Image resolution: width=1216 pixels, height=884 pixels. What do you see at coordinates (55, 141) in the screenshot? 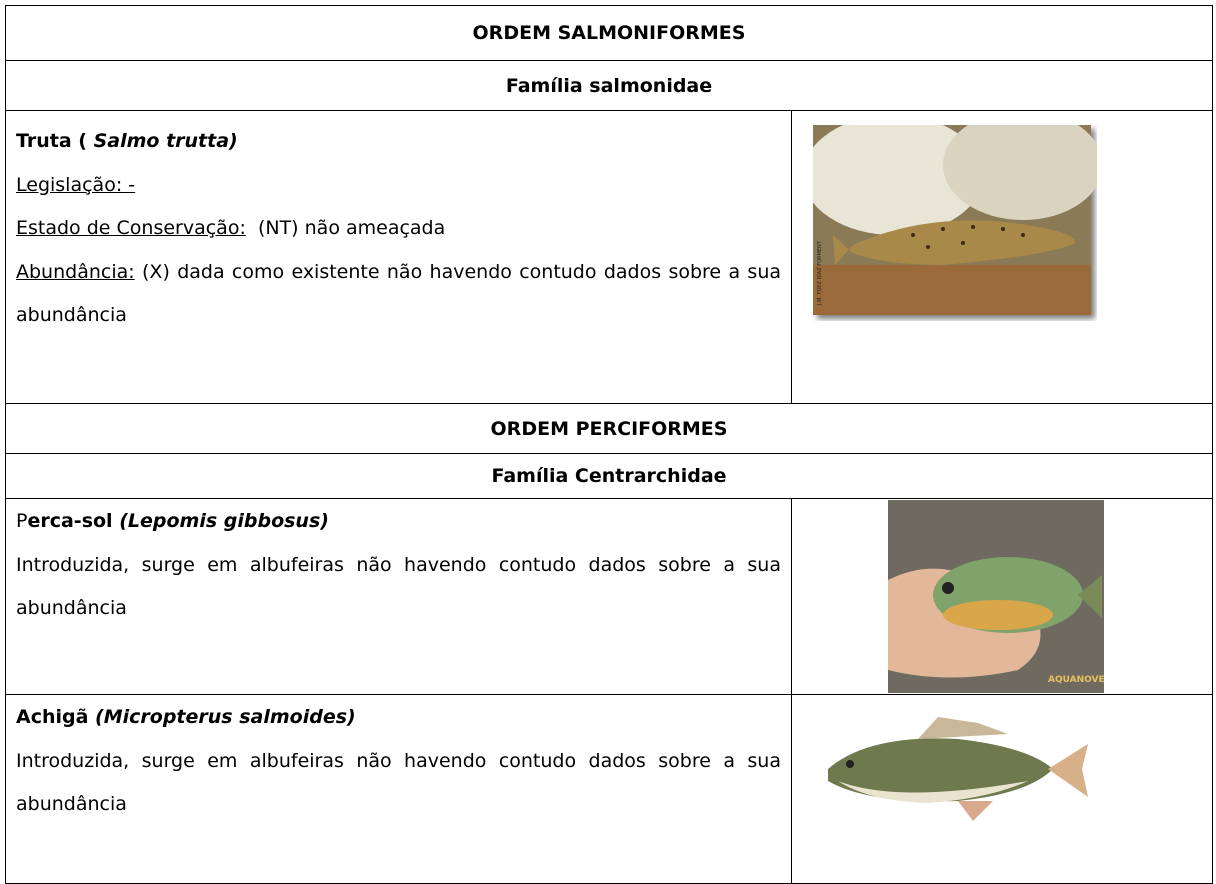
I see `name-common: Truta (` at bounding box center [55, 141].